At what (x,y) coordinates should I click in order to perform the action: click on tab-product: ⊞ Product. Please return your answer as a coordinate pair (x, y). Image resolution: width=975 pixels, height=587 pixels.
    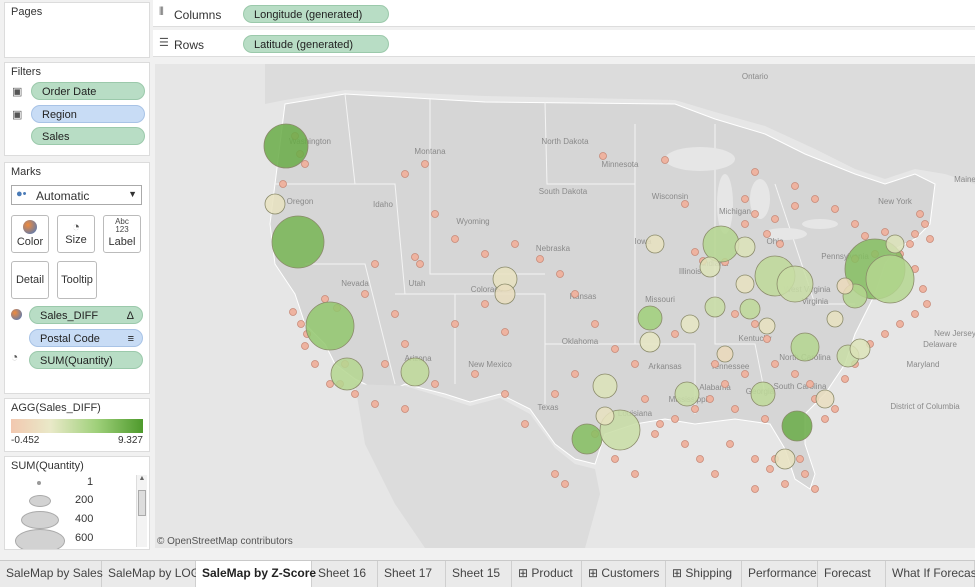
    Looking at the image, I should click on (547, 574).